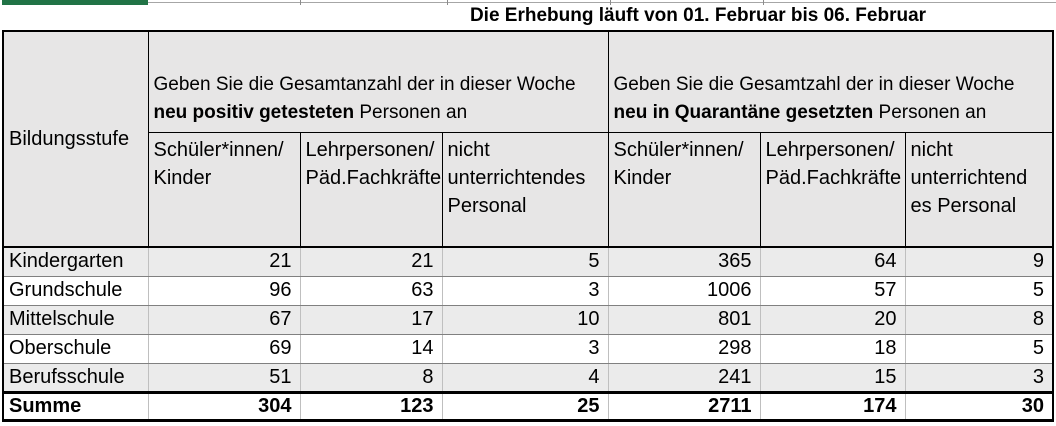 The height and width of the screenshot is (426, 1056). I want to click on total-value: 174, so click(833, 406).